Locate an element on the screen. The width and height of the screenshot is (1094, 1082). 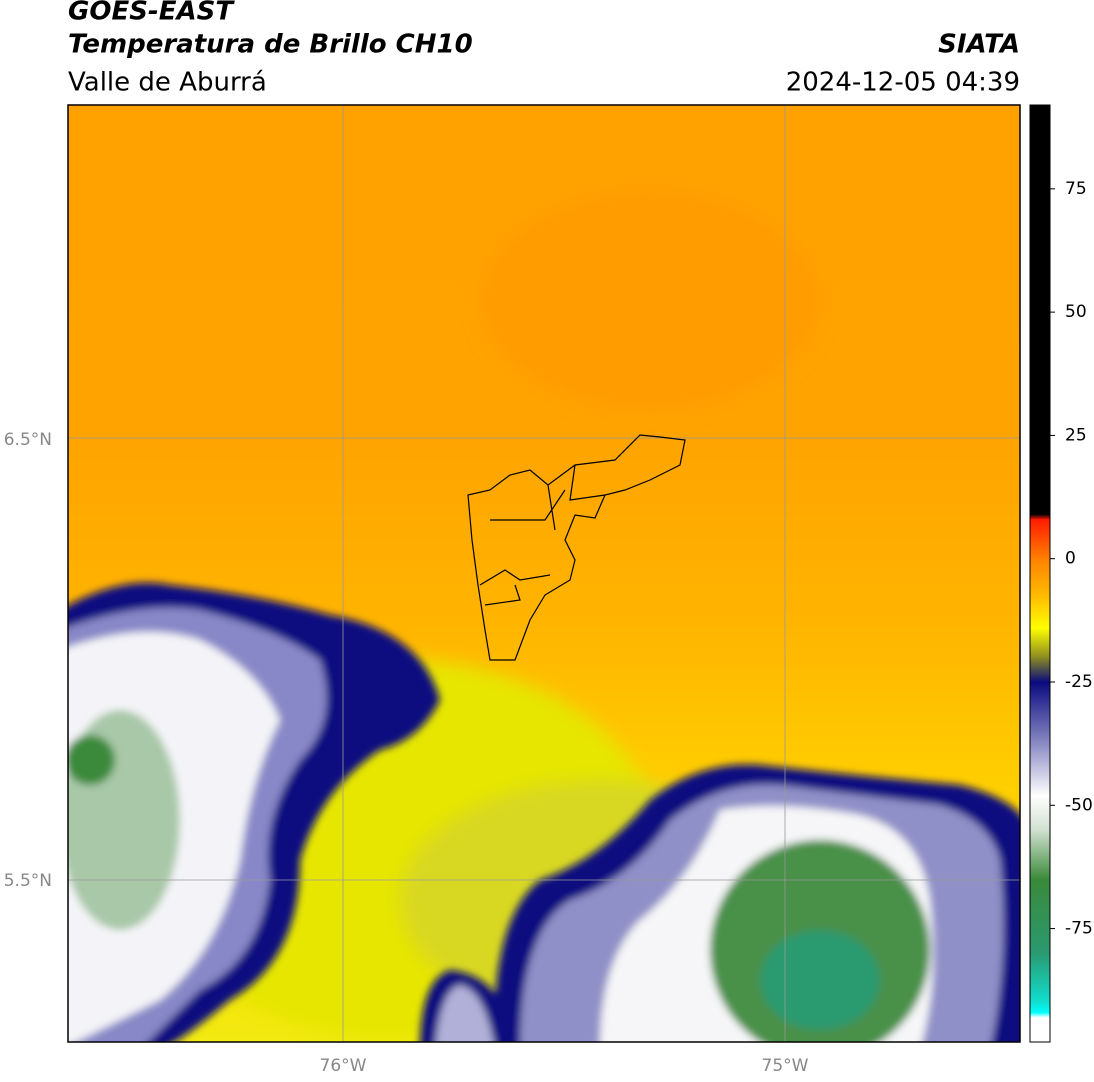
lat-label: 5.5°N is located at coordinates (28, 881).